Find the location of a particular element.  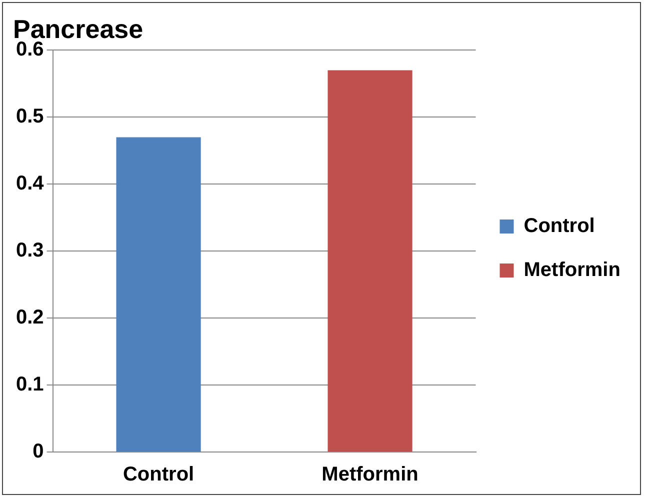

legend-label: Metformin is located at coordinates (572, 270).